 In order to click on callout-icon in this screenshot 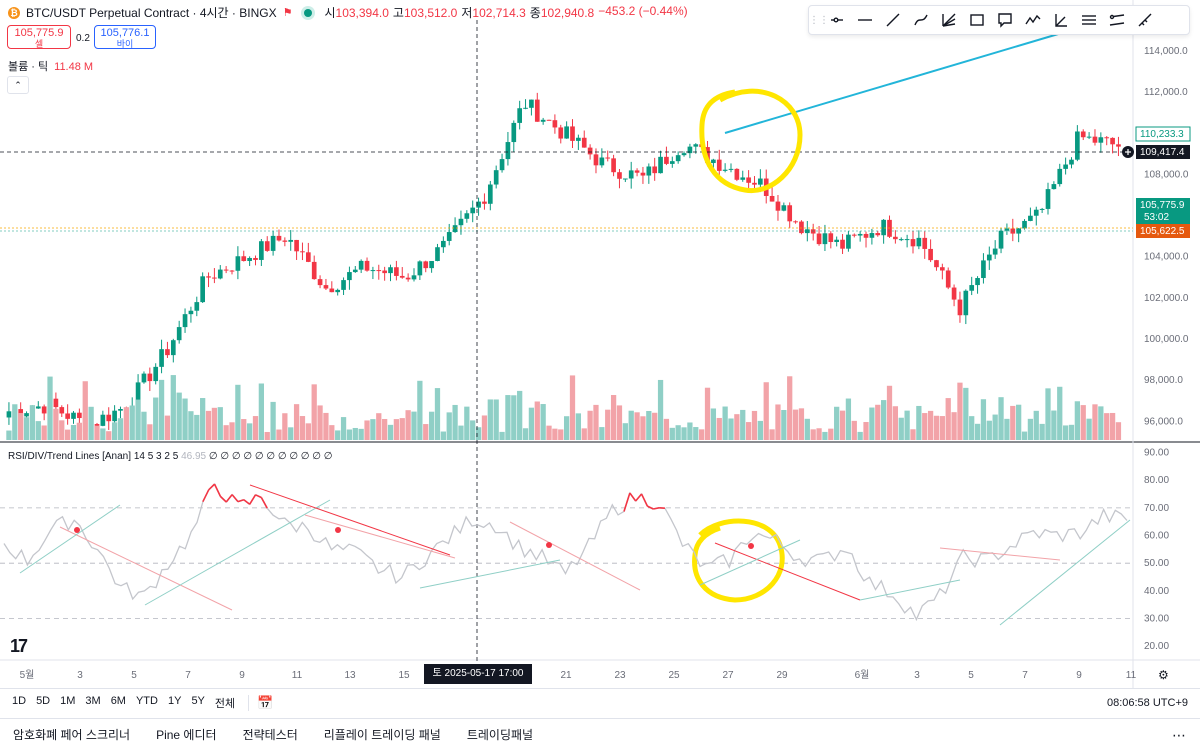, I will do `click(1005, 20)`.